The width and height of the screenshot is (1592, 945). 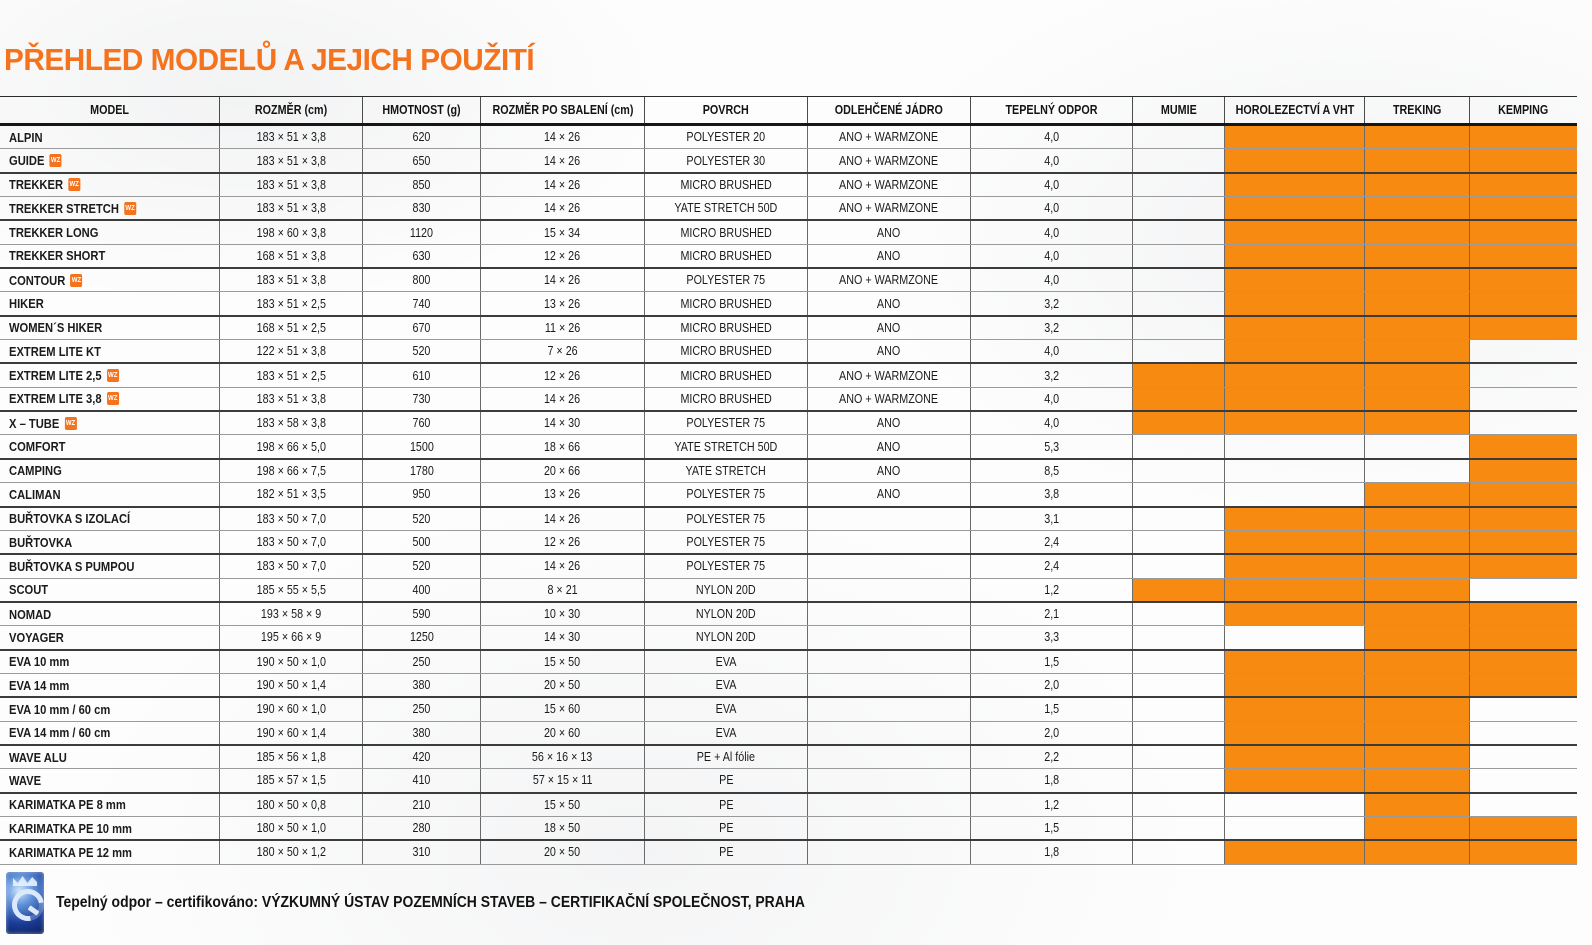 I want to click on thermal-resistance-cell: 5,3, so click(x=1052, y=446).